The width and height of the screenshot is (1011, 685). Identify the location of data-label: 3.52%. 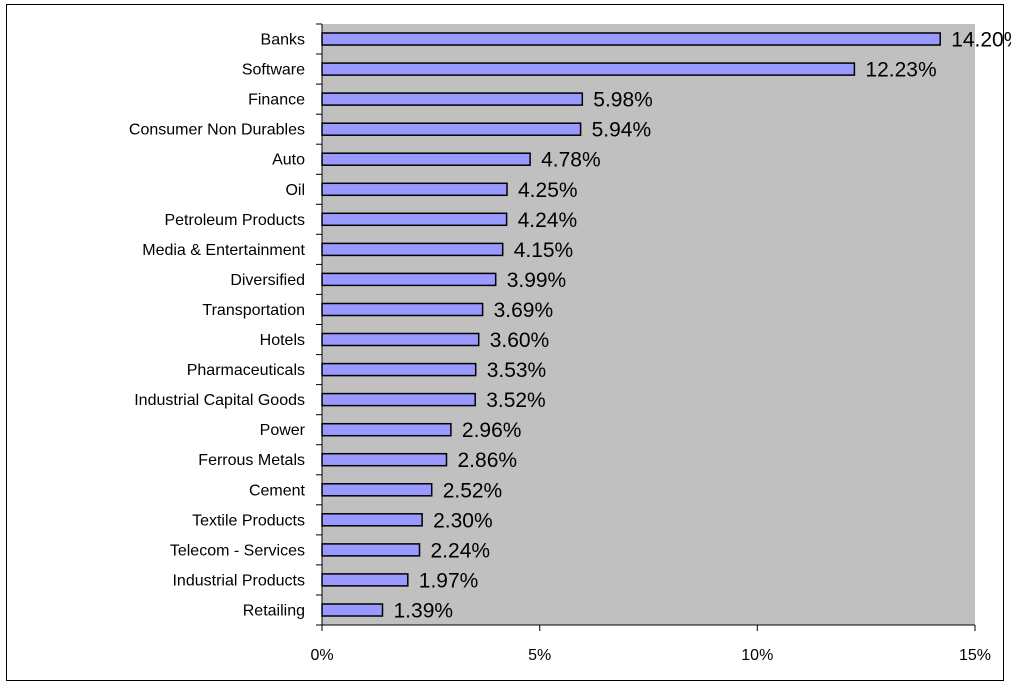
(516, 400).